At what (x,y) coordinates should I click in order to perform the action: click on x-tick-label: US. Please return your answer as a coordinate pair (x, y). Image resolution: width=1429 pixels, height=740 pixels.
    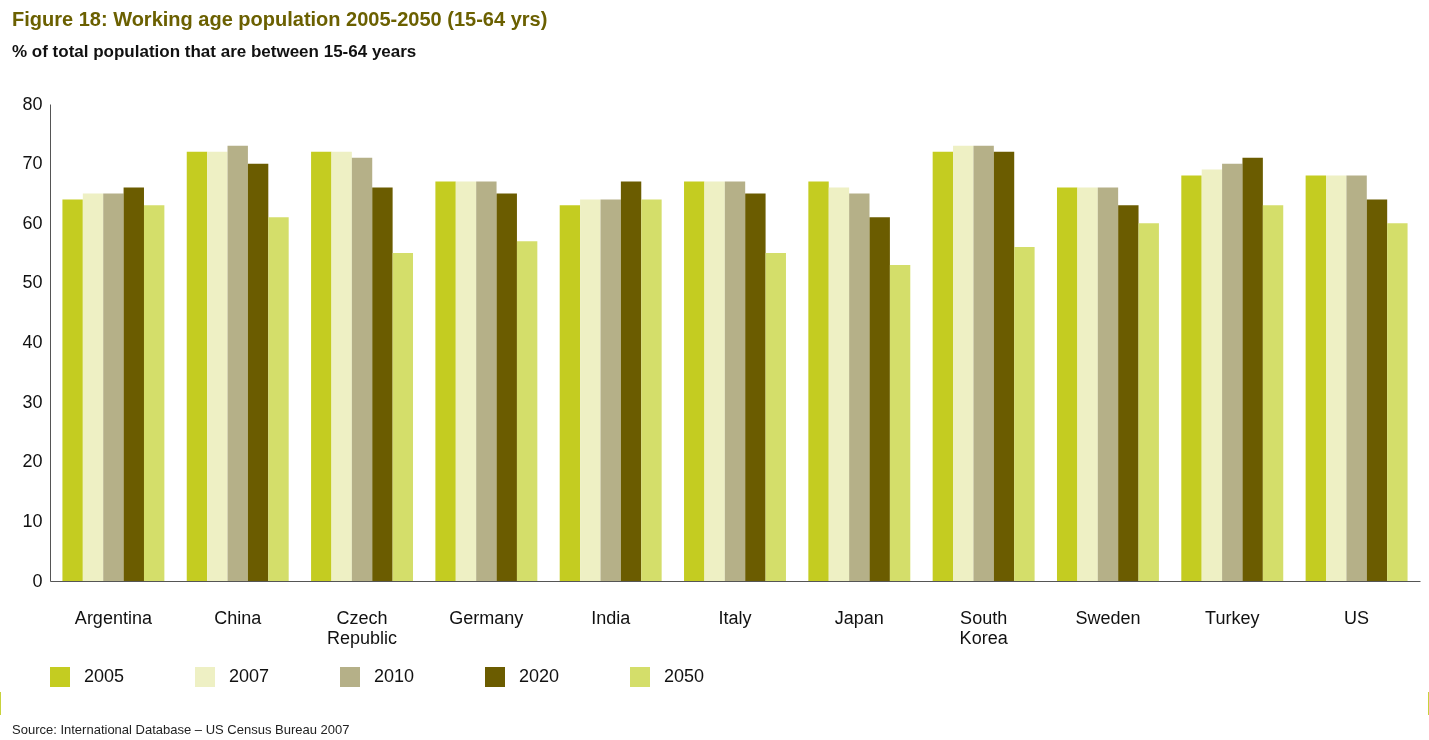
    Looking at the image, I should click on (1357, 617).